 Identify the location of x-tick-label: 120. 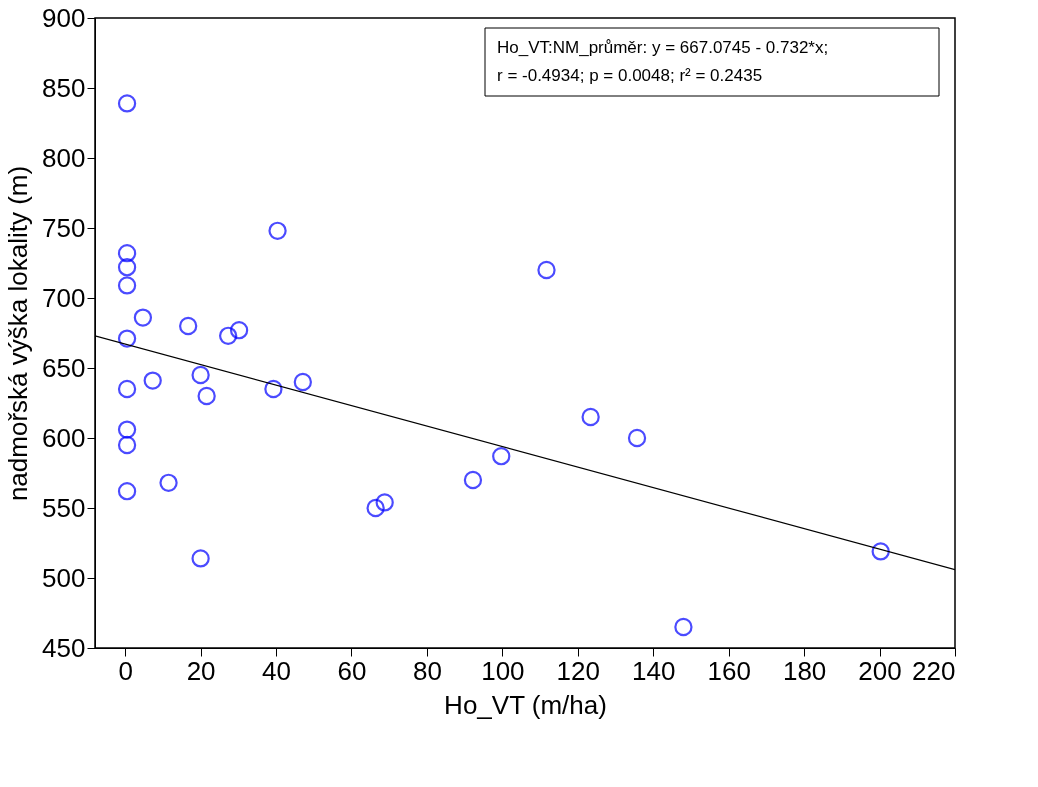
(578, 670).